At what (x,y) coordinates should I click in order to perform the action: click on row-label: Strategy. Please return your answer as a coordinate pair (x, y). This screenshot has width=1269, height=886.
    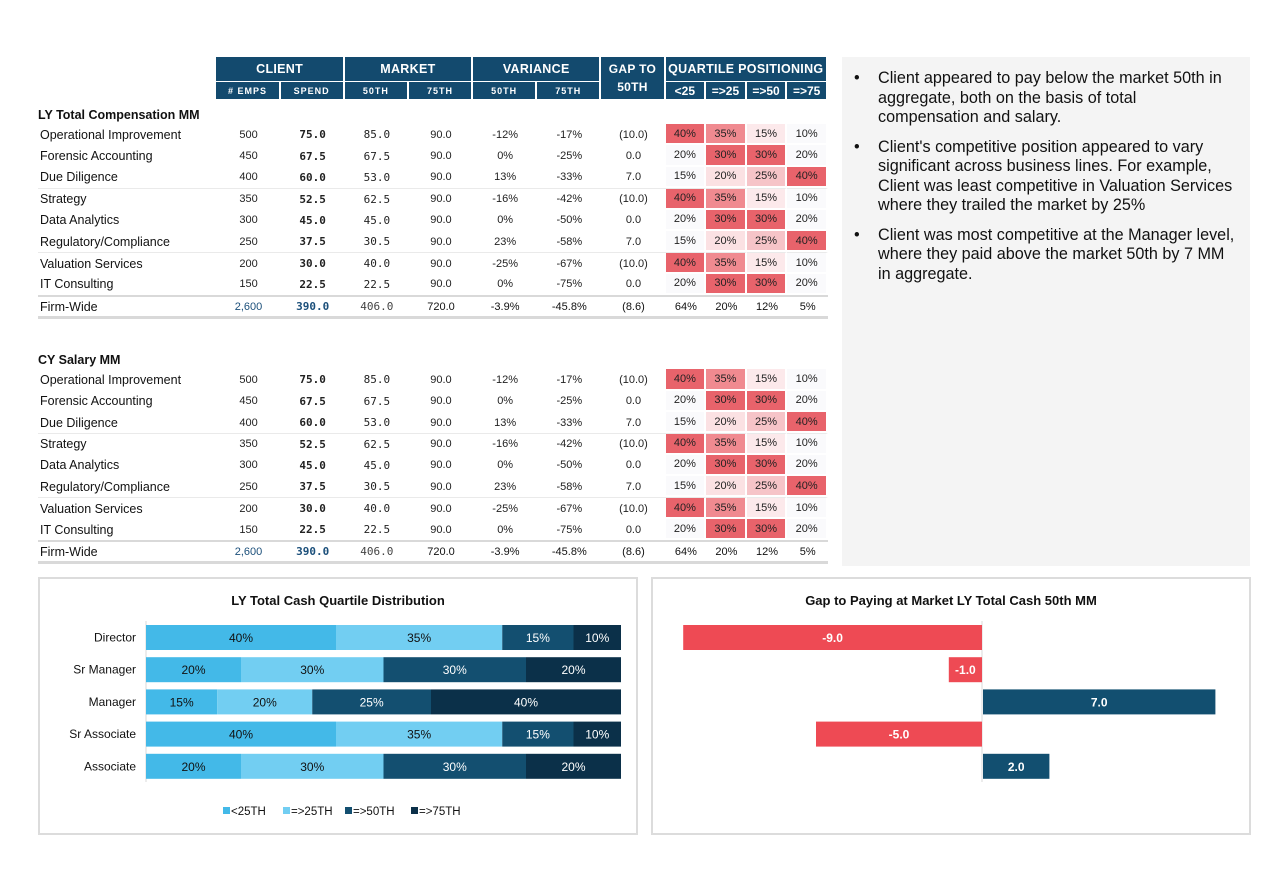
    Looking at the image, I should click on (127, 443).